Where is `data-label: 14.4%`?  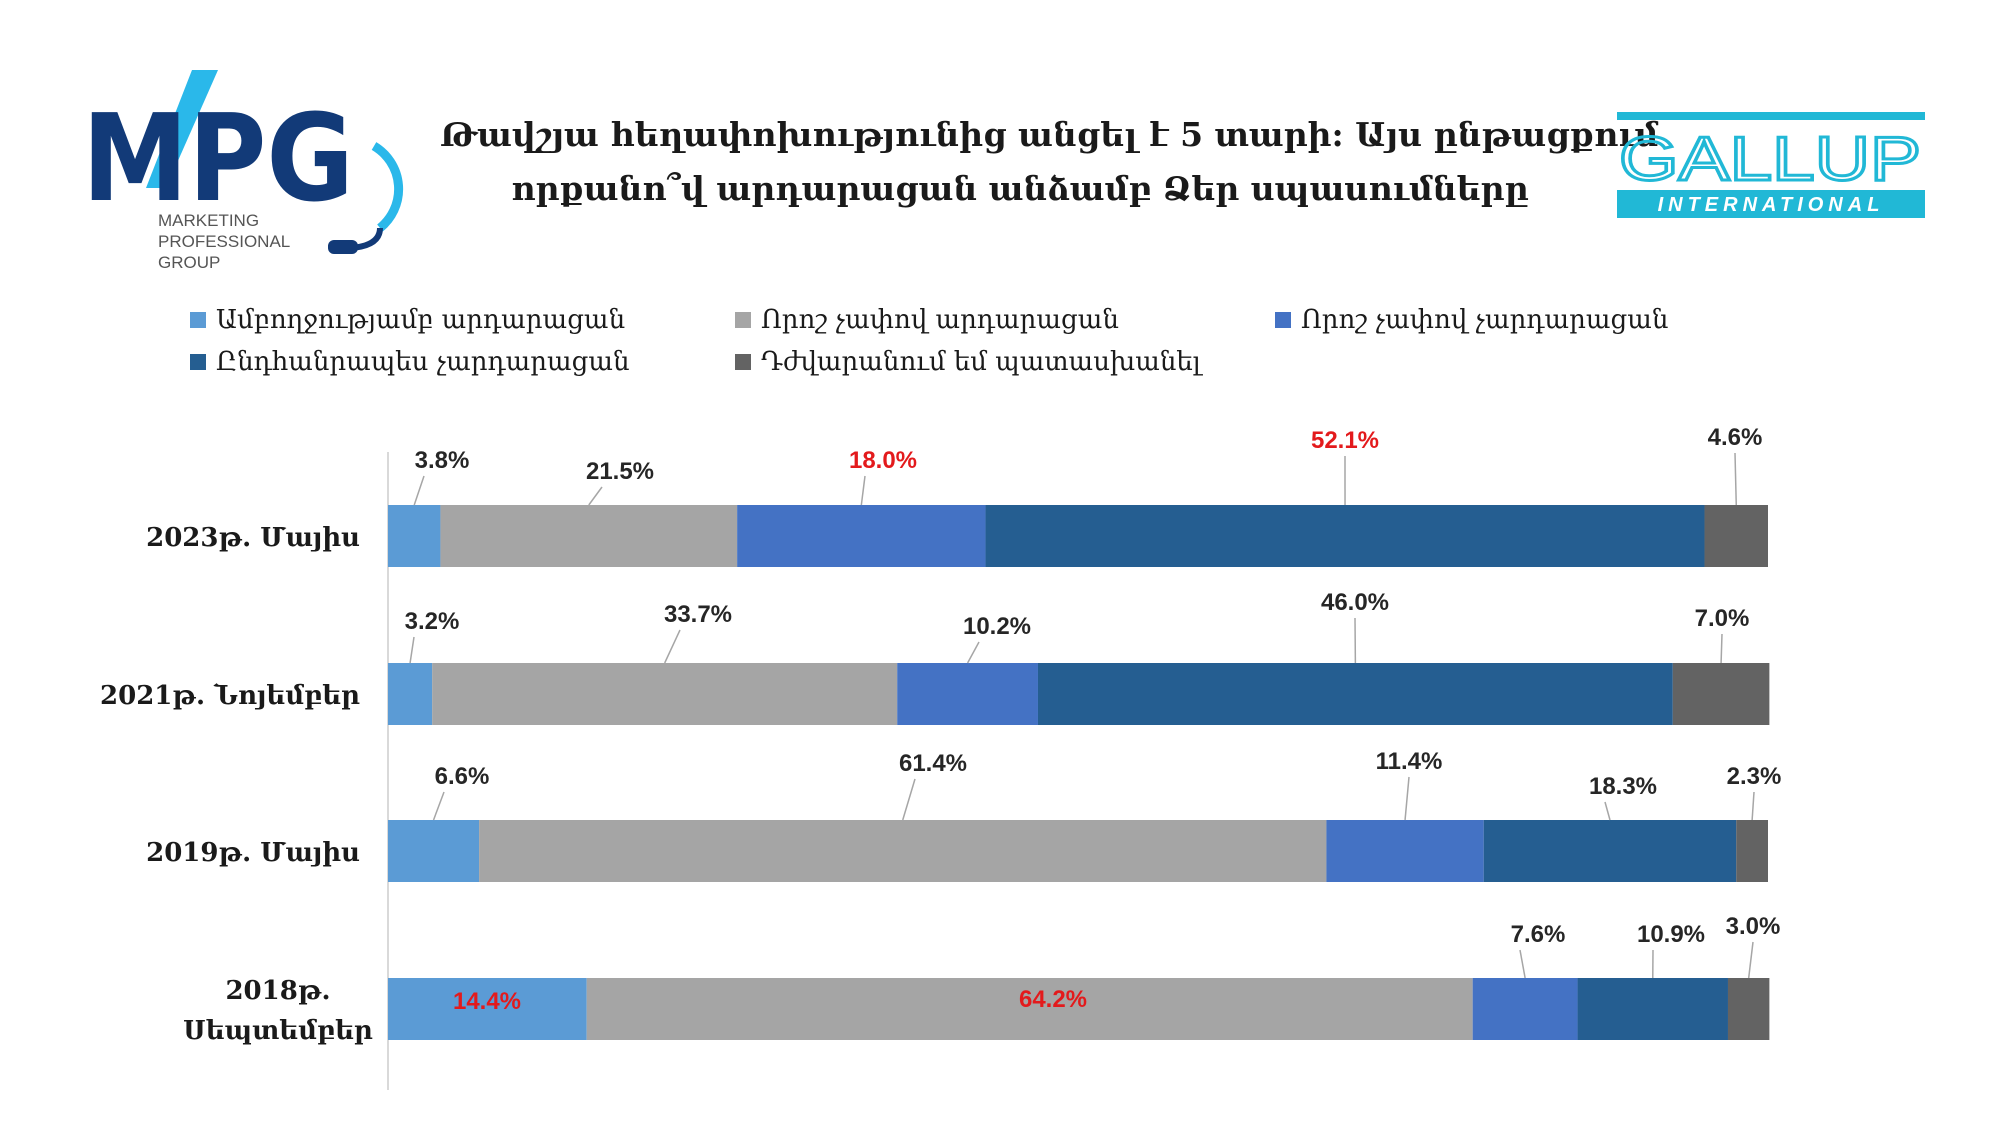
data-label: 14.4% is located at coordinates (487, 1001).